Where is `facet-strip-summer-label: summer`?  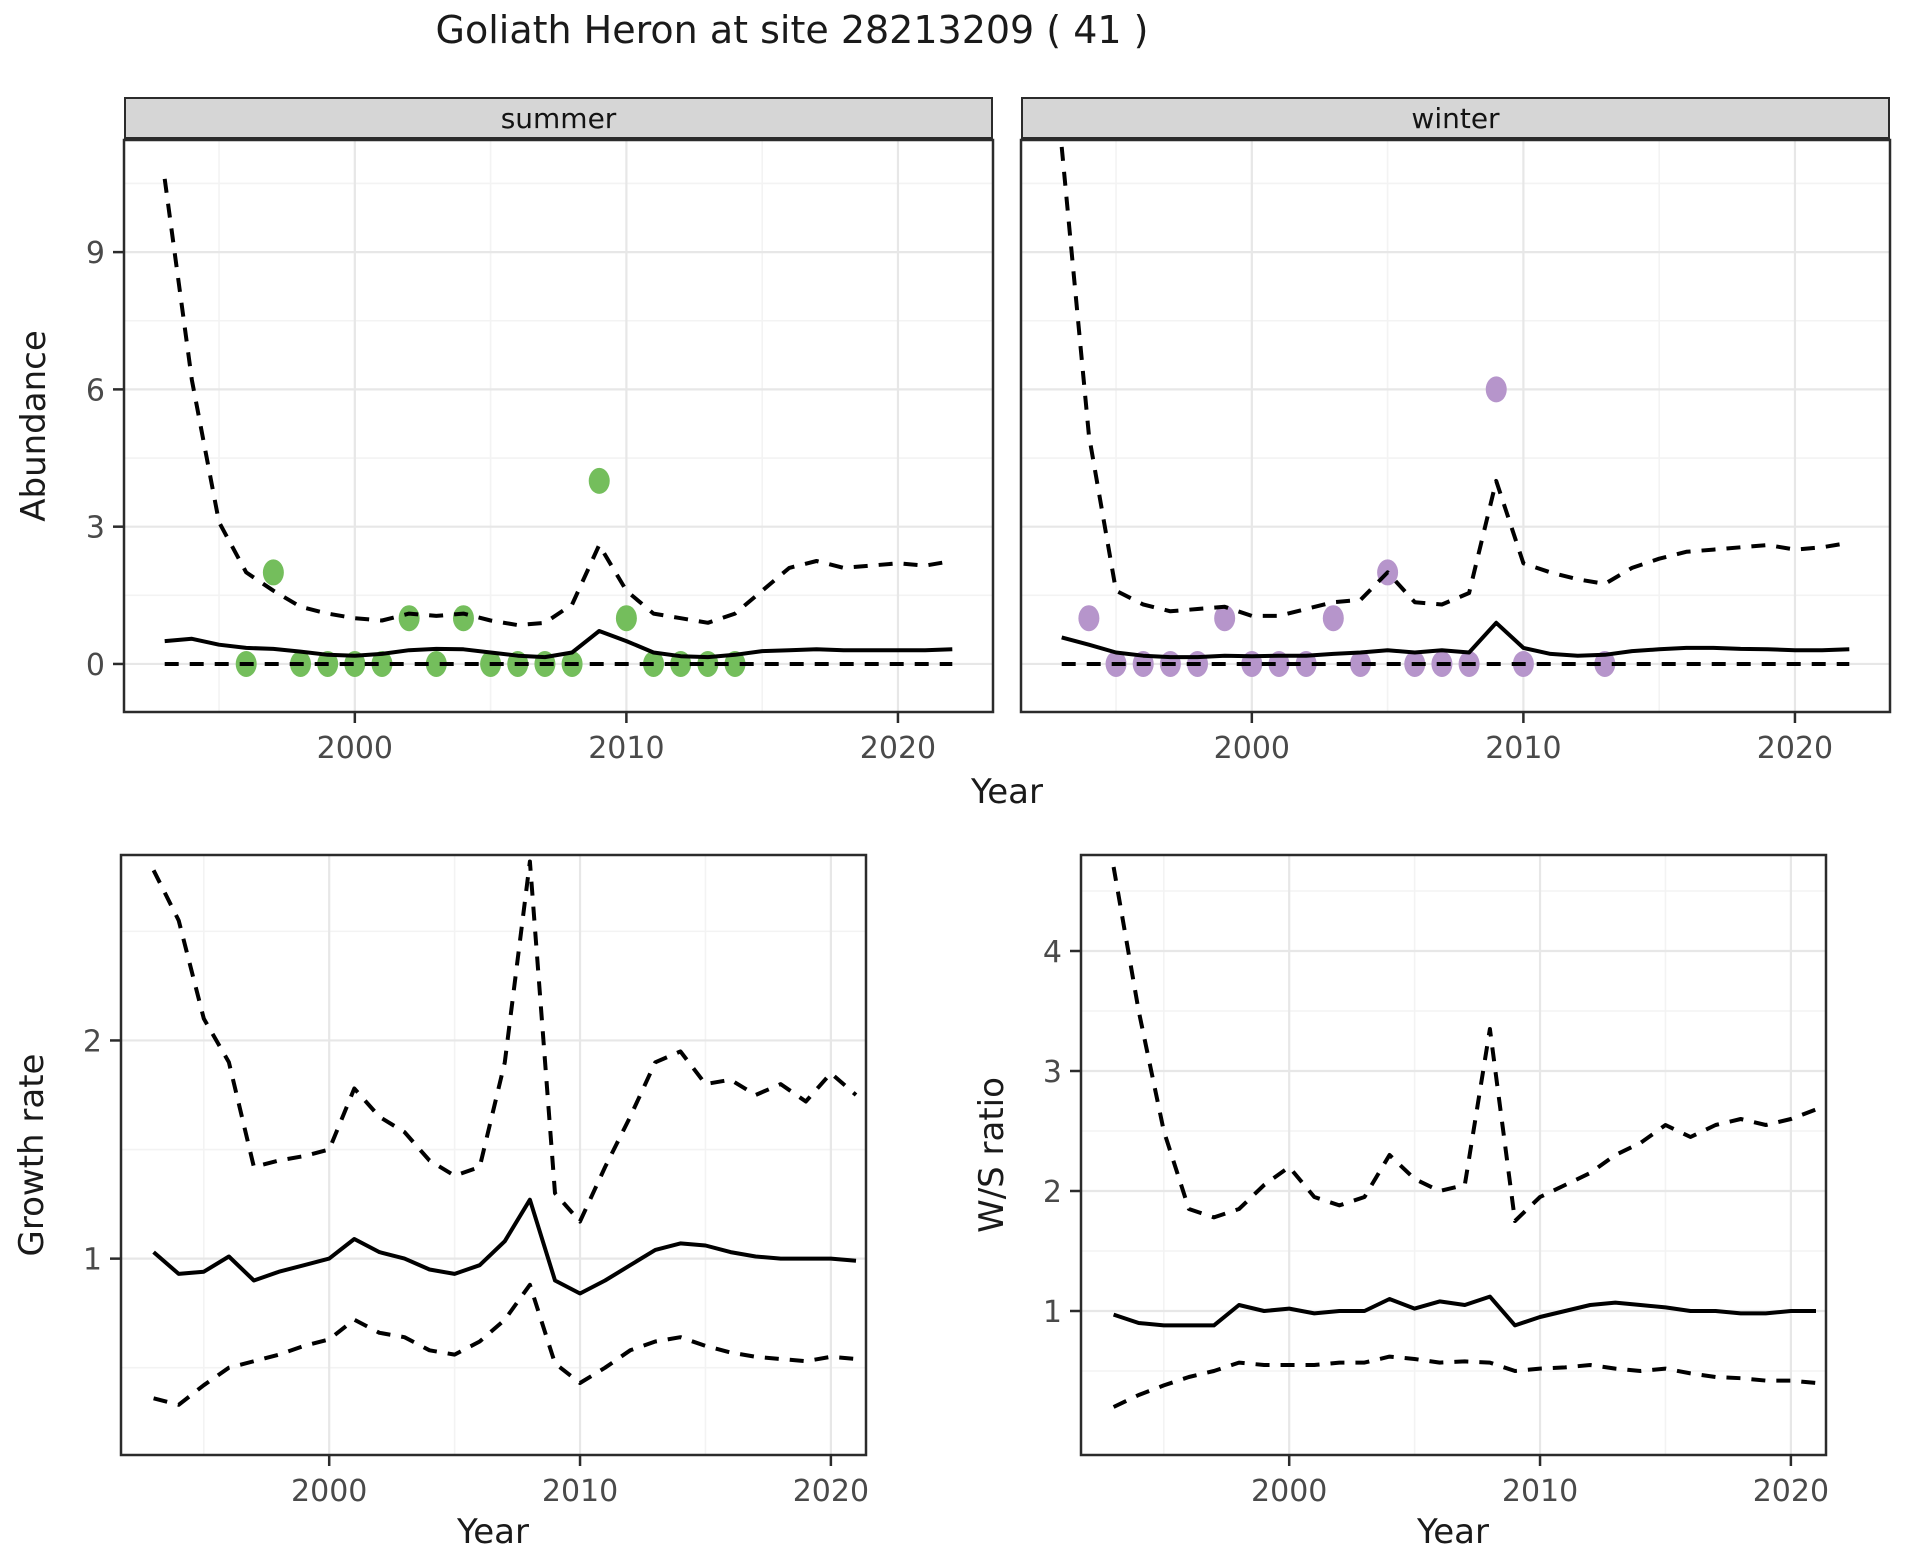
facet-strip-summer-label: summer is located at coordinates (558, 118).